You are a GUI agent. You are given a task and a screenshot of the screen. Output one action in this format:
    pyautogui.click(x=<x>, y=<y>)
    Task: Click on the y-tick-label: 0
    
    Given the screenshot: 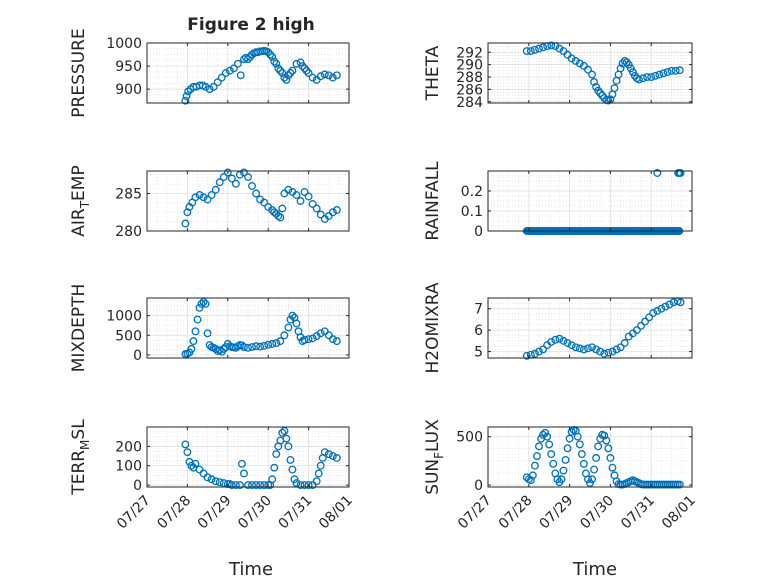 What is the action you would take?
    pyautogui.click(x=137, y=356)
    